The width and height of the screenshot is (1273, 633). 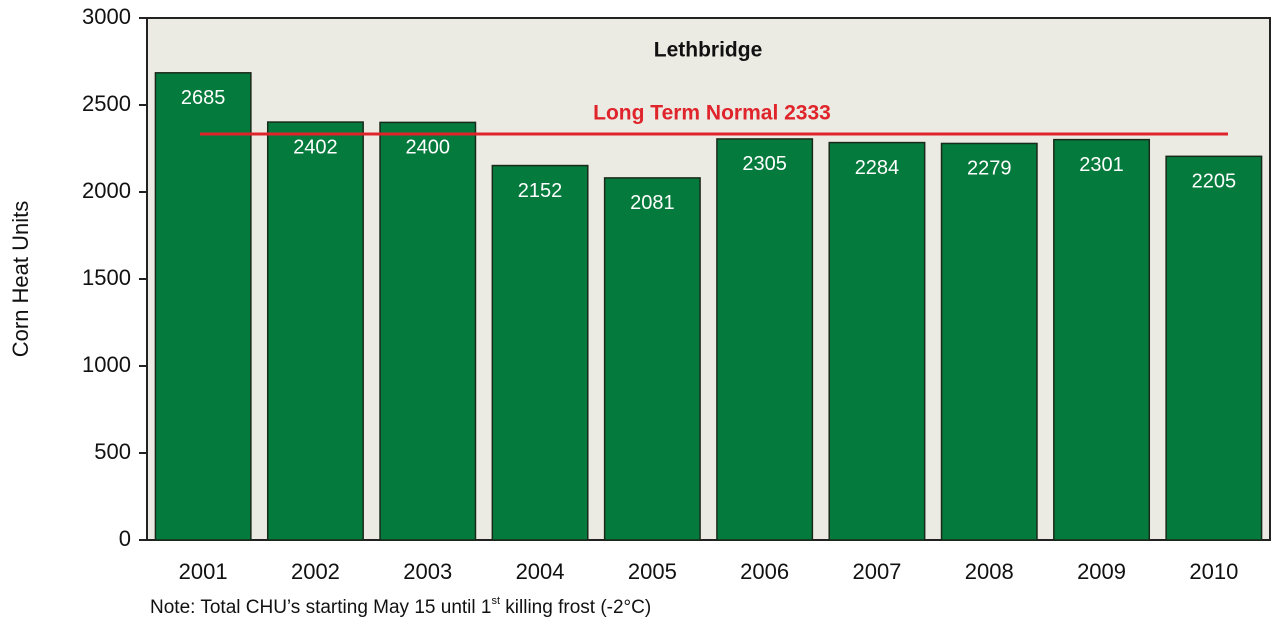 What do you see at coordinates (203, 98) in the screenshot?
I see `value-label: 2685` at bounding box center [203, 98].